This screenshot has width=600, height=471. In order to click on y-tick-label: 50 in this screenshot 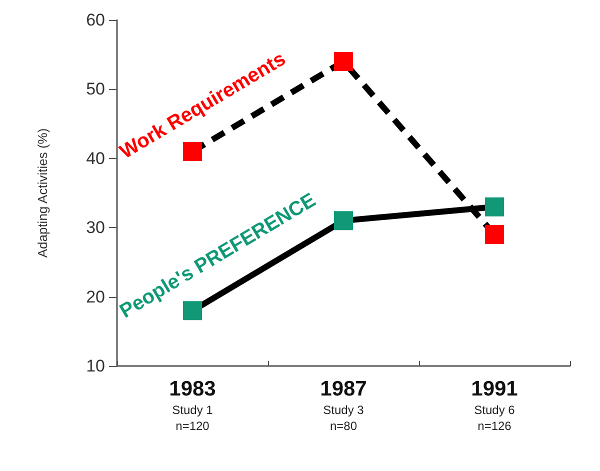, I will do `click(95, 89)`.